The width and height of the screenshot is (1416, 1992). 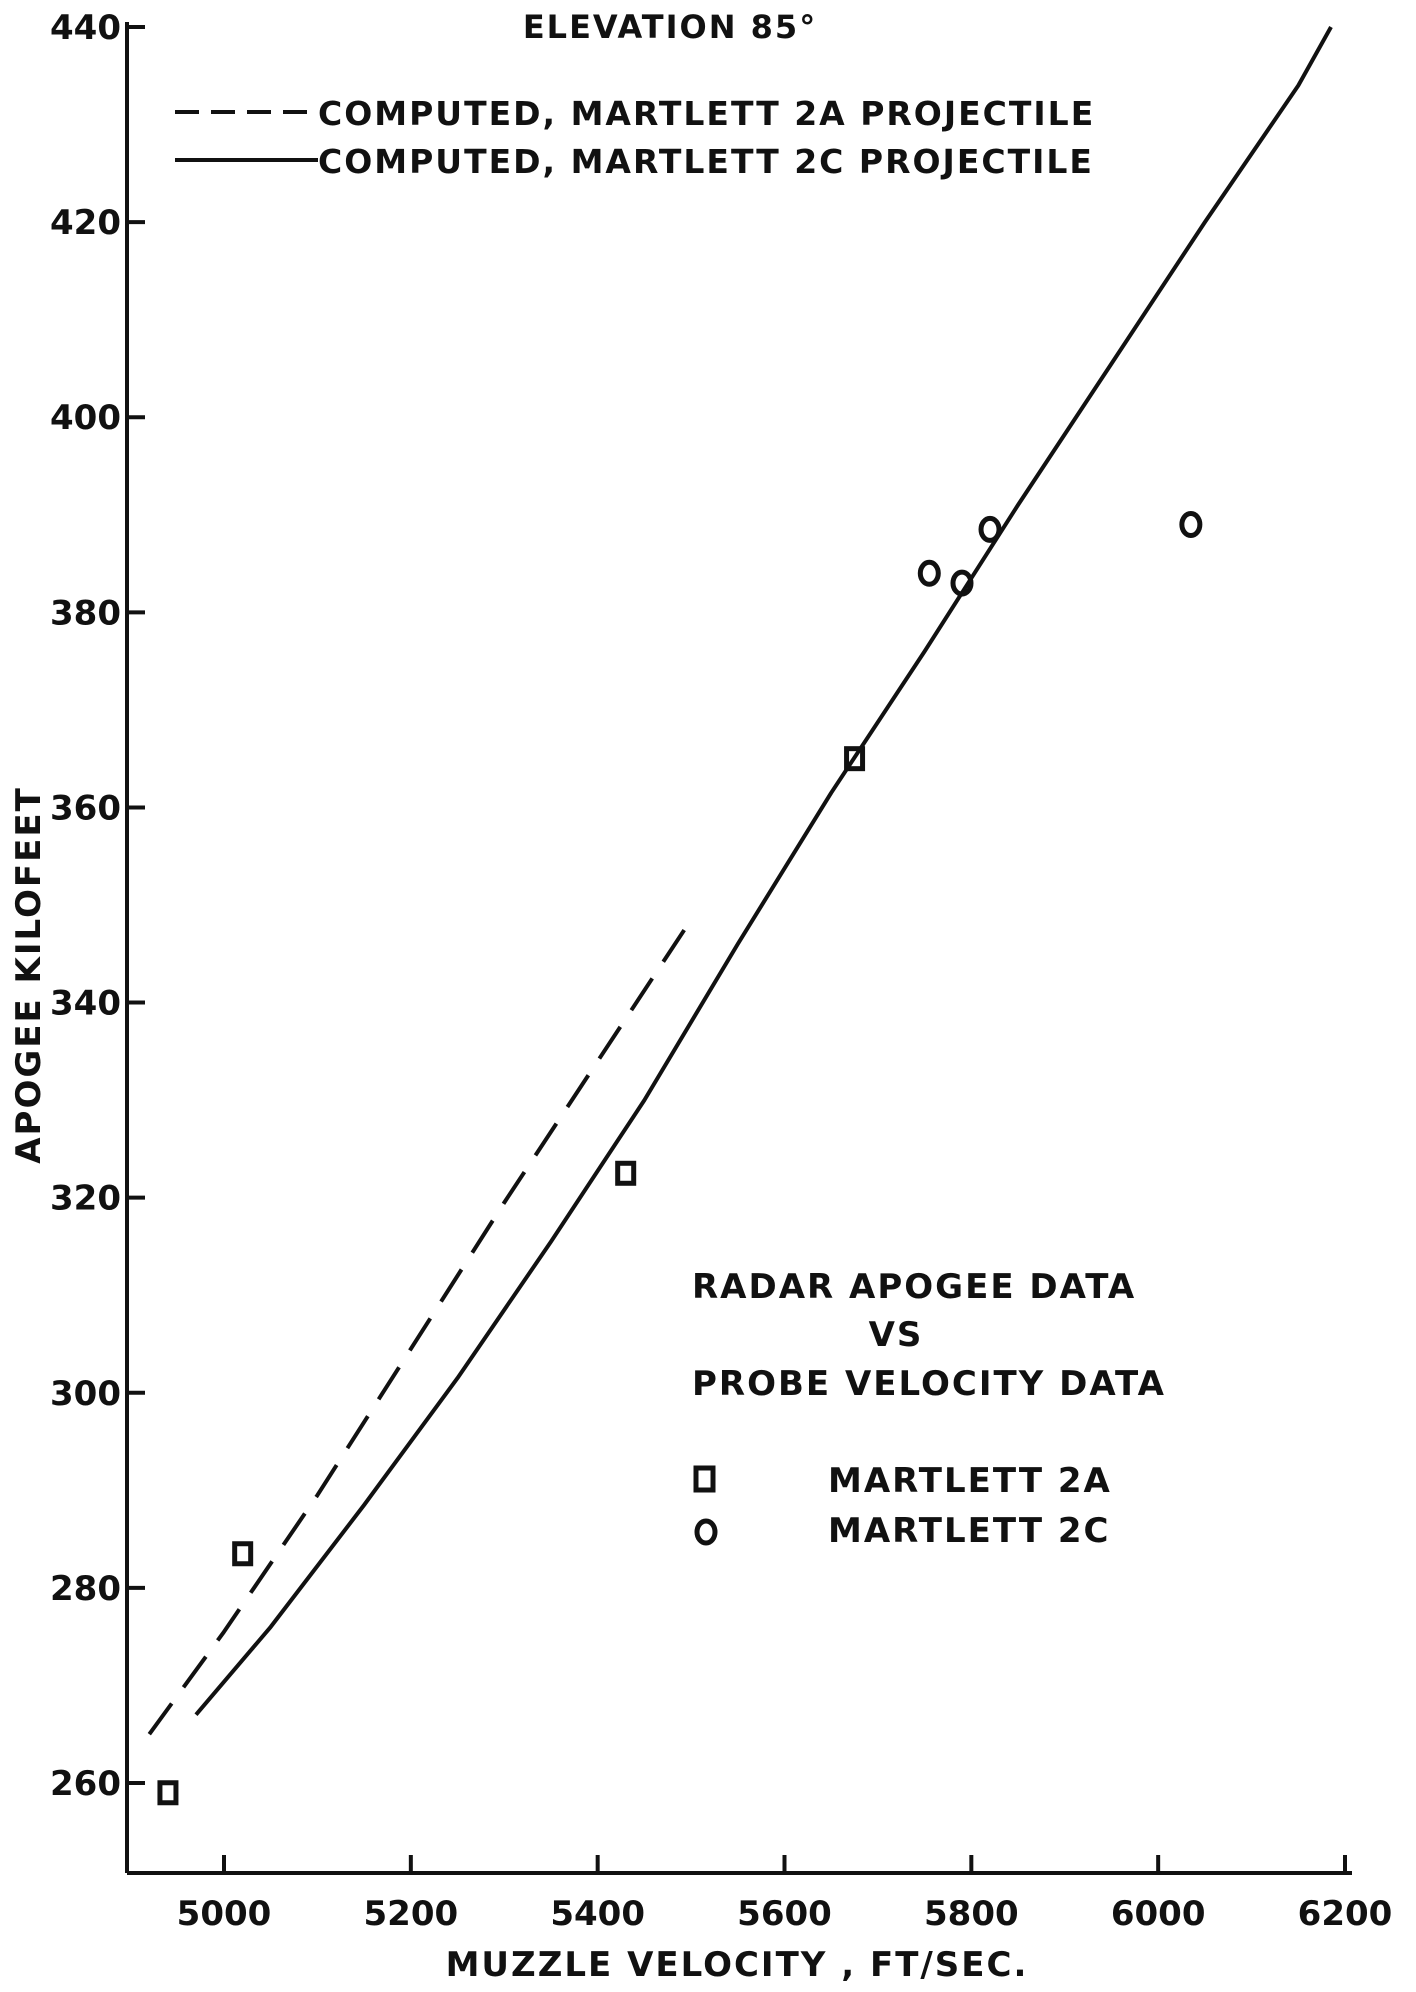 What do you see at coordinates (85, 223) in the screenshot?
I see `y-tick-label: 420` at bounding box center [85, 223].